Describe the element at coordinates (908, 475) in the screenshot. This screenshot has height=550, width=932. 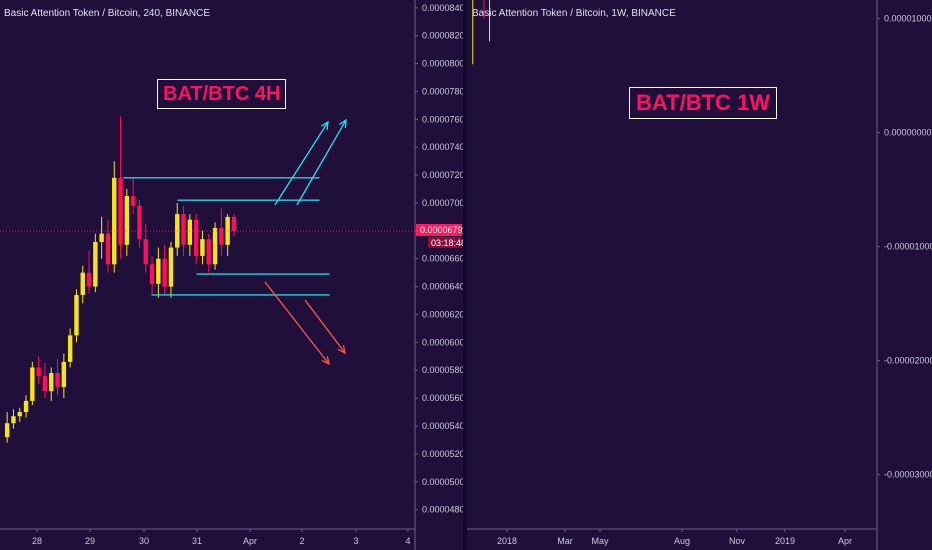
I see `y-tick-label: -0.00003000` at that location.